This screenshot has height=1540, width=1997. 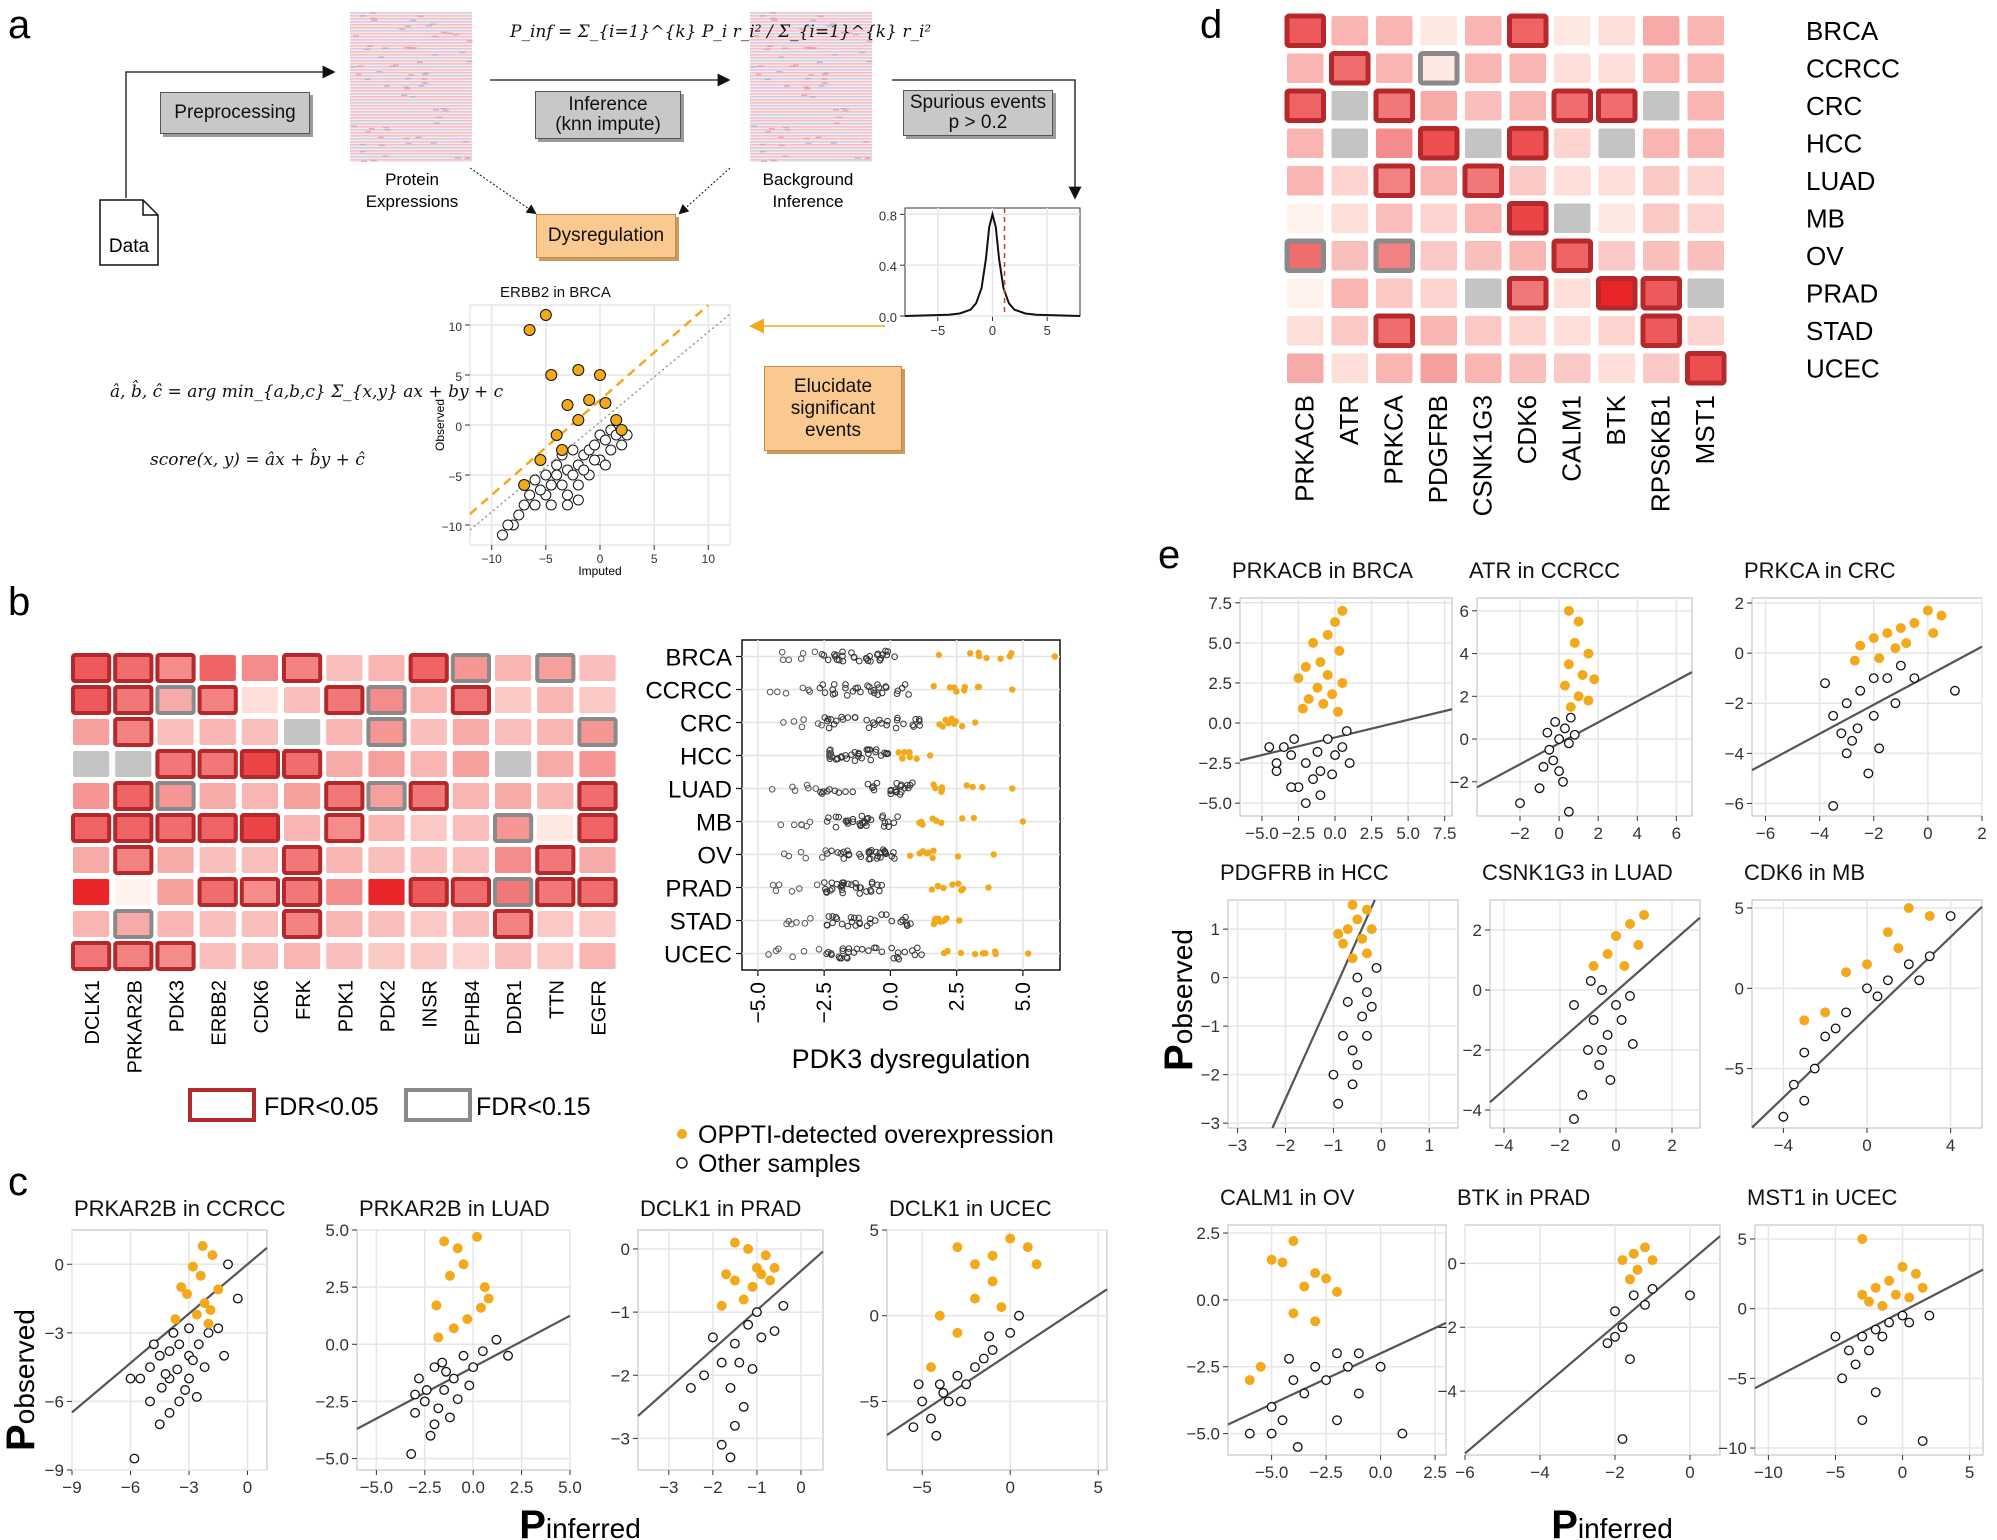 What do you see at coordinates (1503, 1145) in the screenshot?
I see `tick-label-x: −4` at bounding box center [1503, 1145].